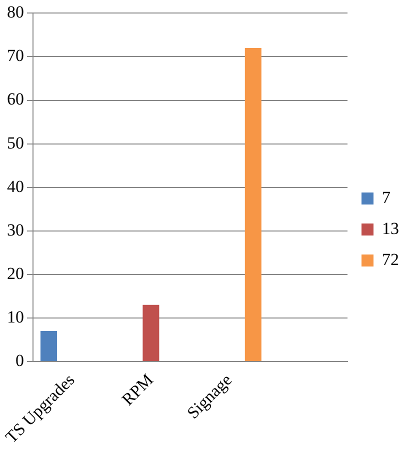 The image size is (419, 455). Describe the element at coordinates (15, 99) in the screenshot. I see `y-tick-label: 60` at that location.